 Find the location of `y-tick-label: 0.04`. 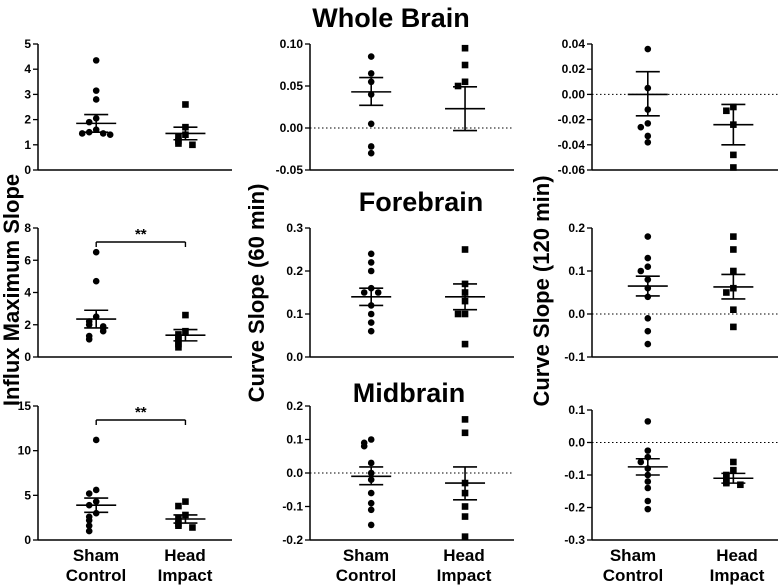

y-tick-label: 0.04 is located at coordinates (574, 44).